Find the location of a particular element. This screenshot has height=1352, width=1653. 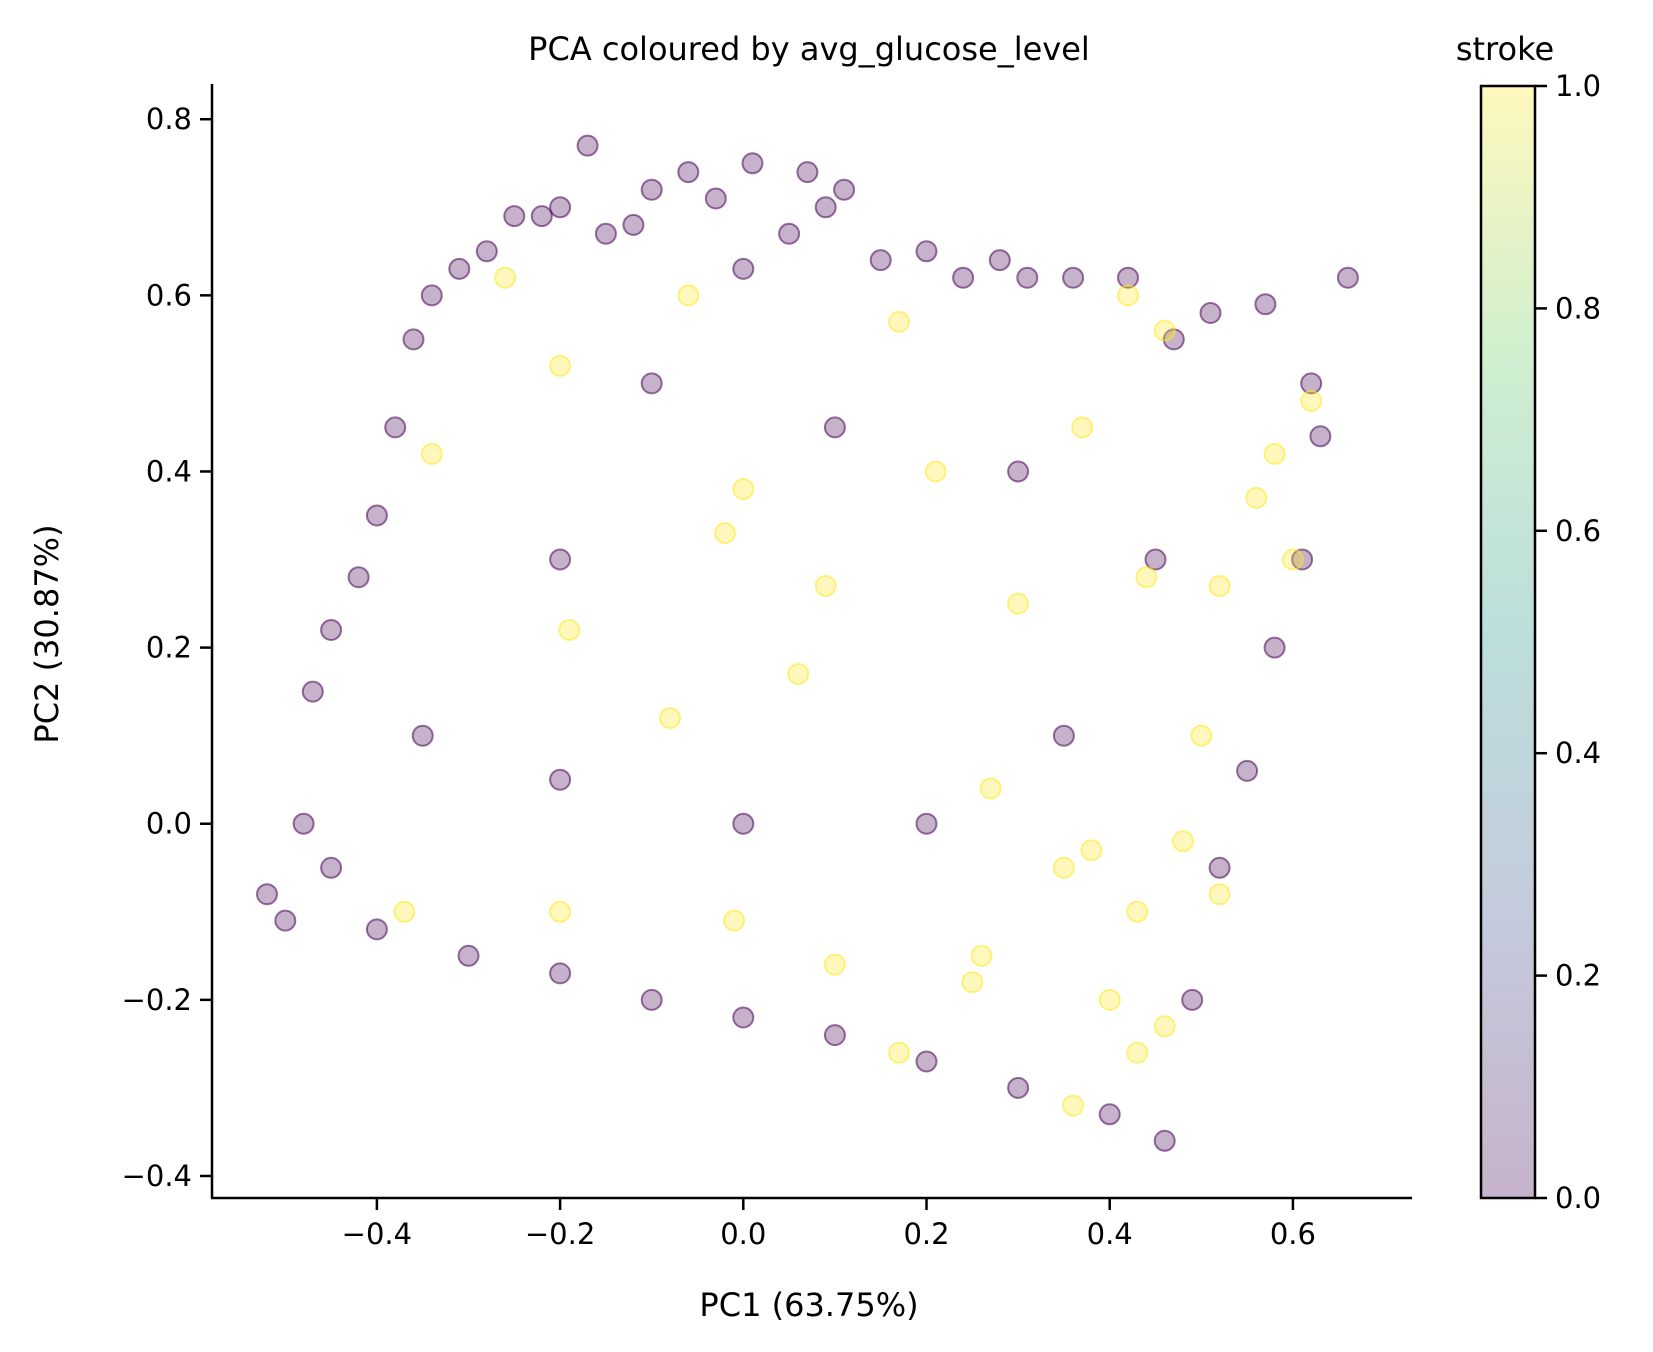

colorbar-tick-label: 0.0 is located at coordinates (1578, 1198).